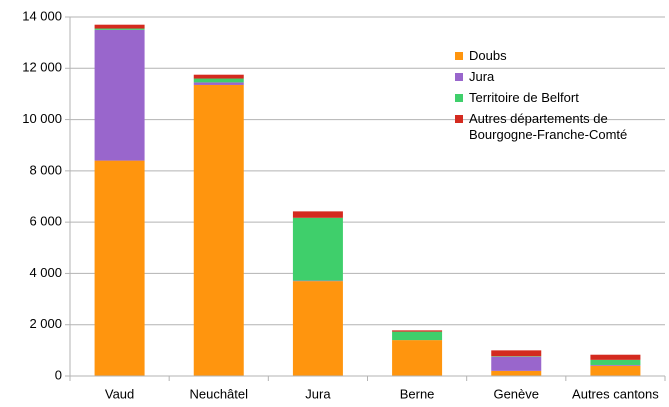 This screenshot has width=669, height=407. What do you see at coordinates (218, 393) in the screenshot?
I see `x-tick-label: Neuchâtel` at bounding box center [218, 393].